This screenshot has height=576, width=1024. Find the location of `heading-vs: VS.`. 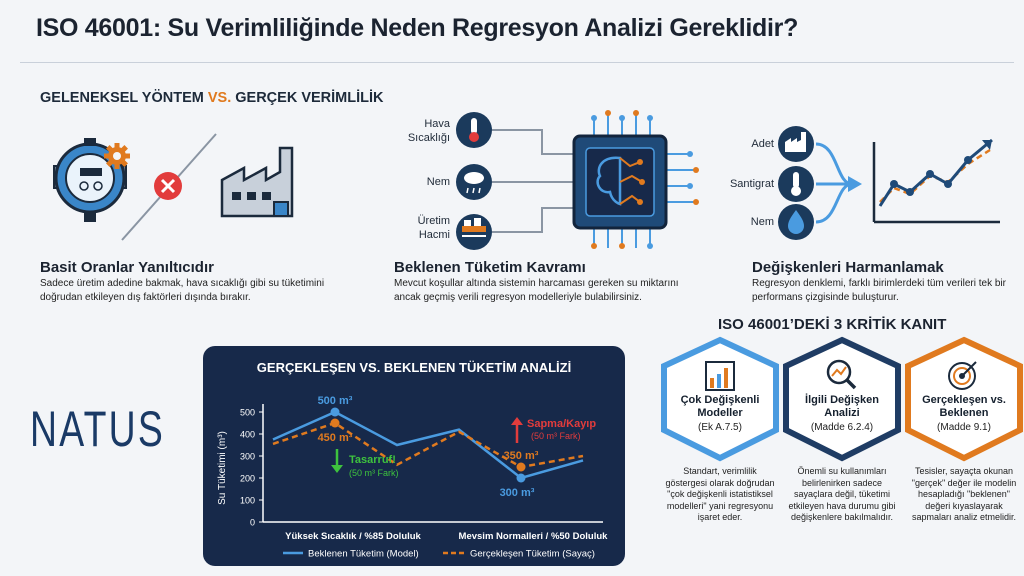

heading-vs: VS. is located at coordinates (219, 98).